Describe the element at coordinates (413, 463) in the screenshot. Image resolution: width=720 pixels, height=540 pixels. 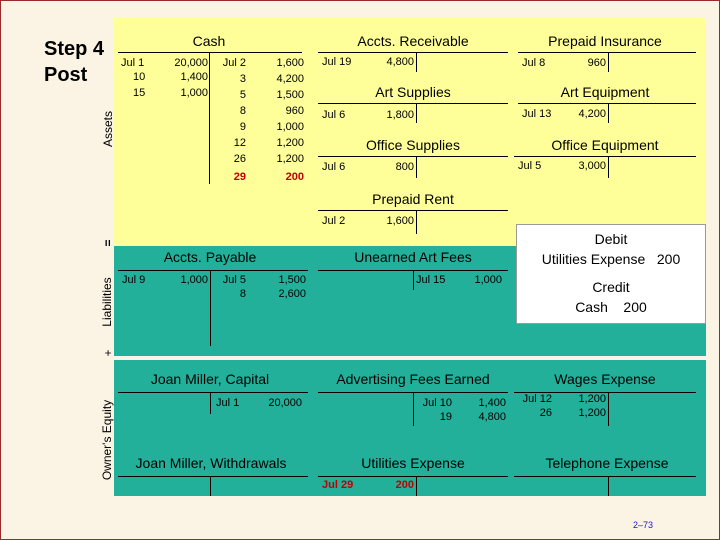
I see `utilities-expense-title: Utilities Expense` at that location.